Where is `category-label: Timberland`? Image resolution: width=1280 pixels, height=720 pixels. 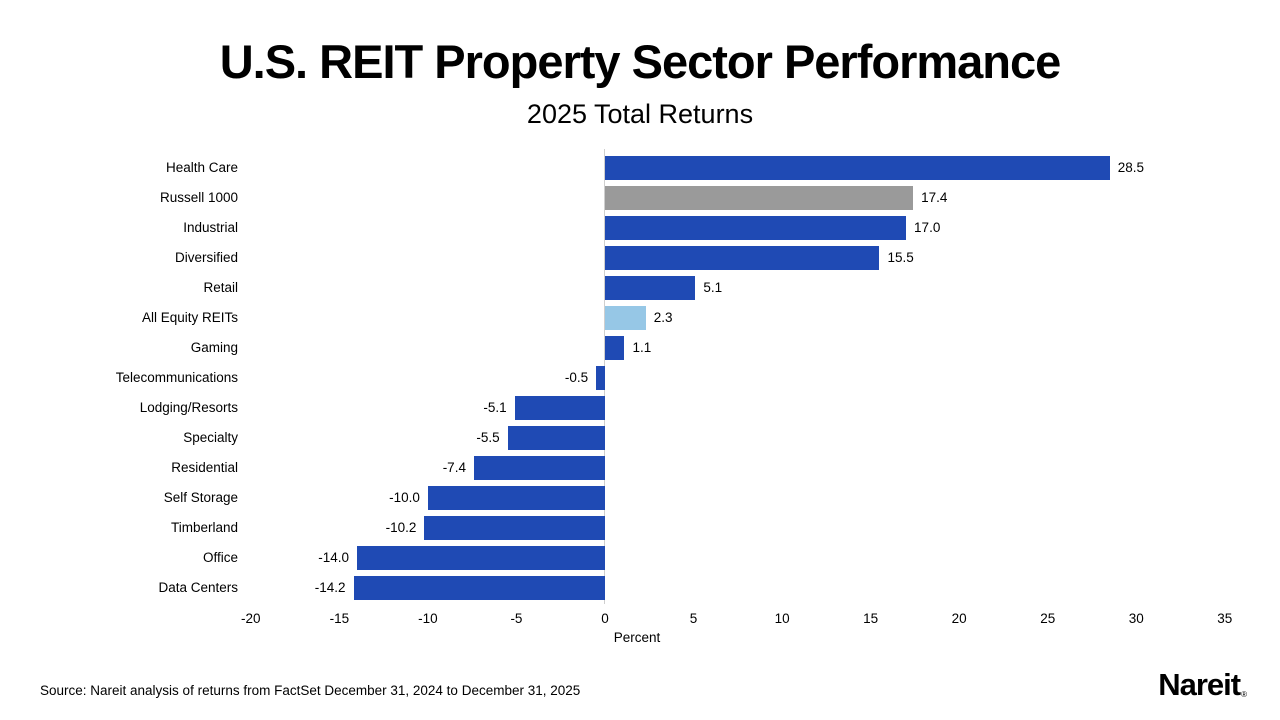
category-label: Timberland is located at coordinates (204, 527).